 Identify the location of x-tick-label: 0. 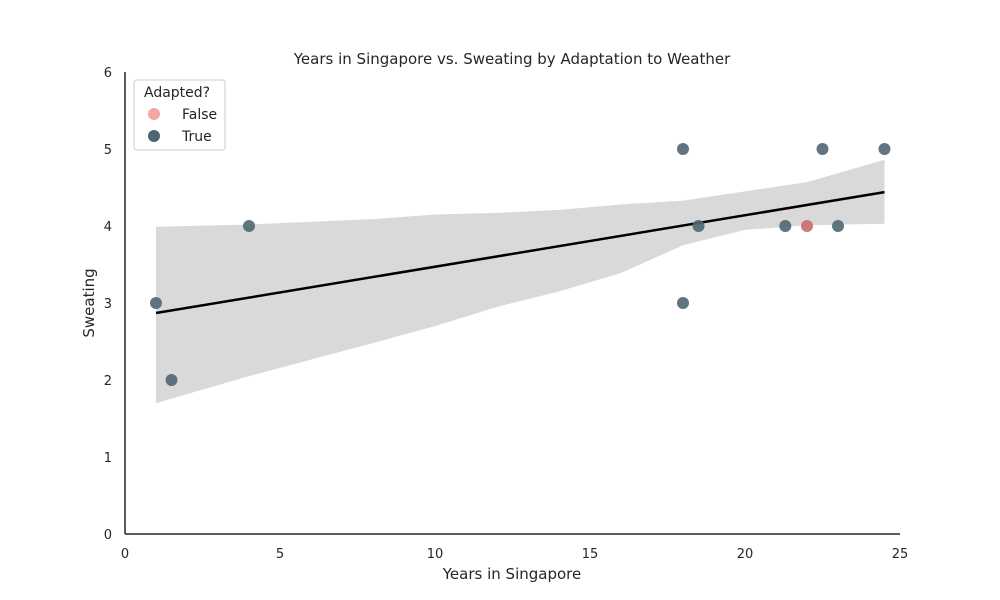
(125, 554).